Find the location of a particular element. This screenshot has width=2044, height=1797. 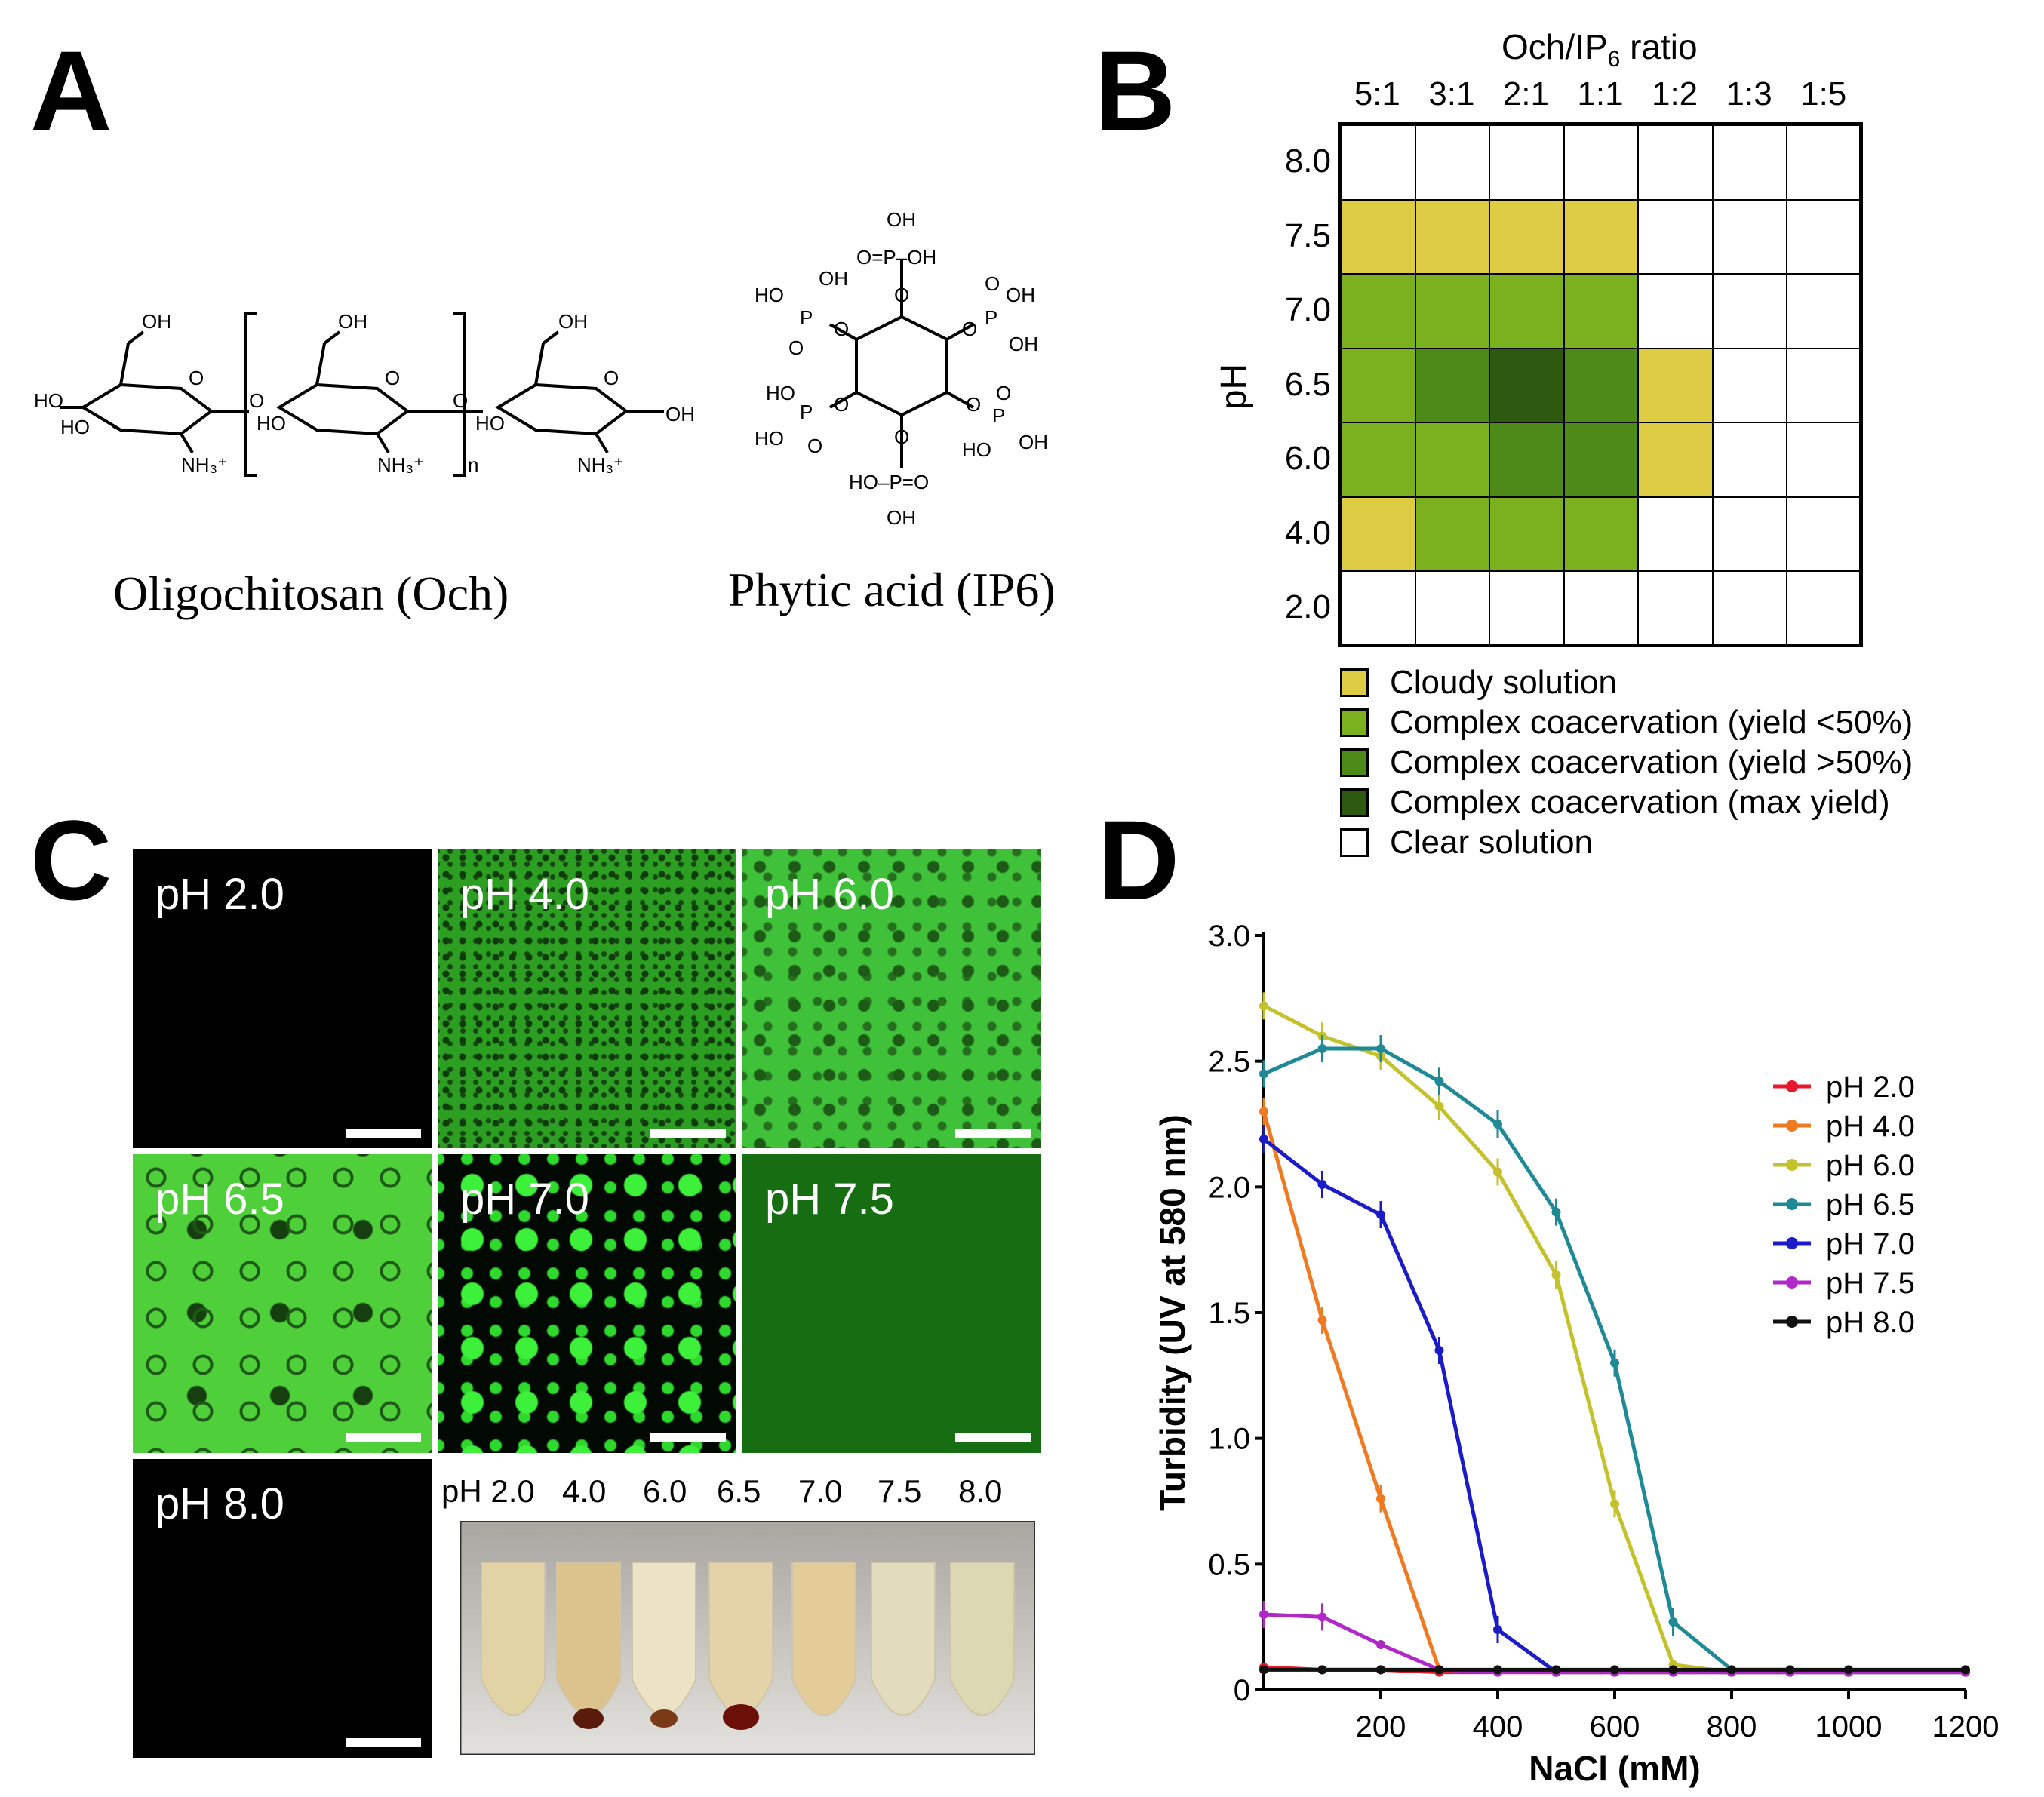

ratio-label: 5:1 is located at coordinates (1377, 93).